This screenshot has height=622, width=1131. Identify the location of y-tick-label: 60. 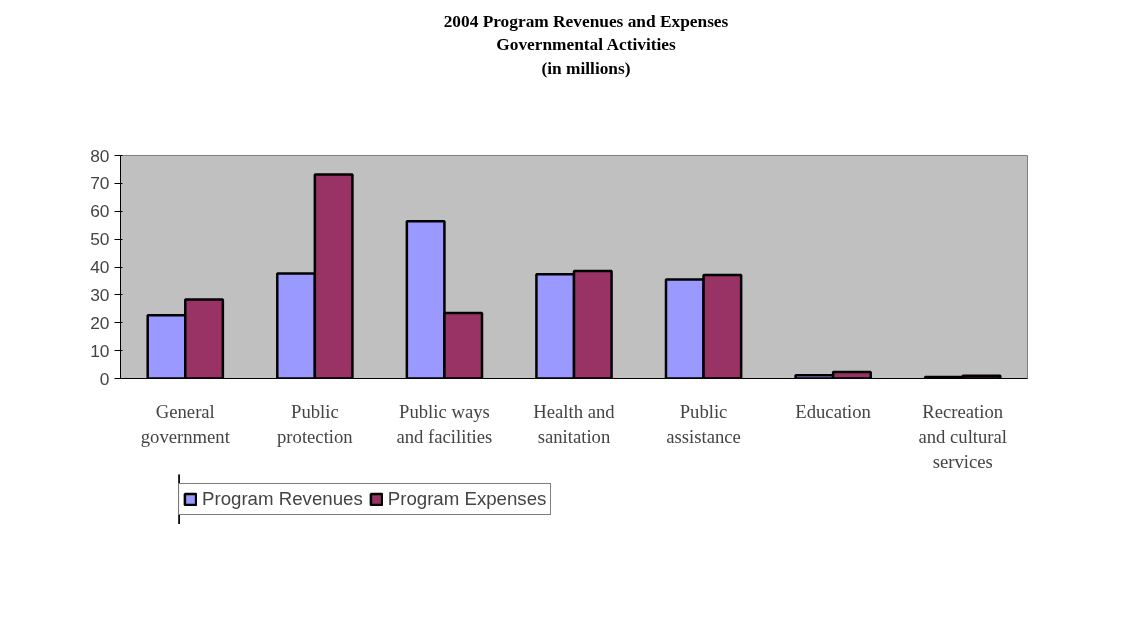
(100, 211).